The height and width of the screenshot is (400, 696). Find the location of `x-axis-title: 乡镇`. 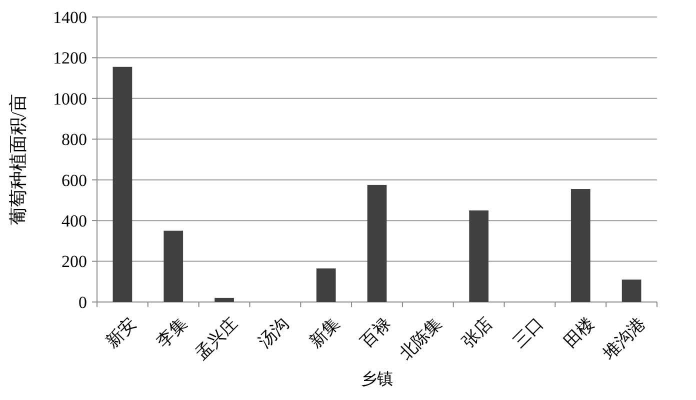

x-axis-title: 乡镇 is located at coordinates (377, 379).